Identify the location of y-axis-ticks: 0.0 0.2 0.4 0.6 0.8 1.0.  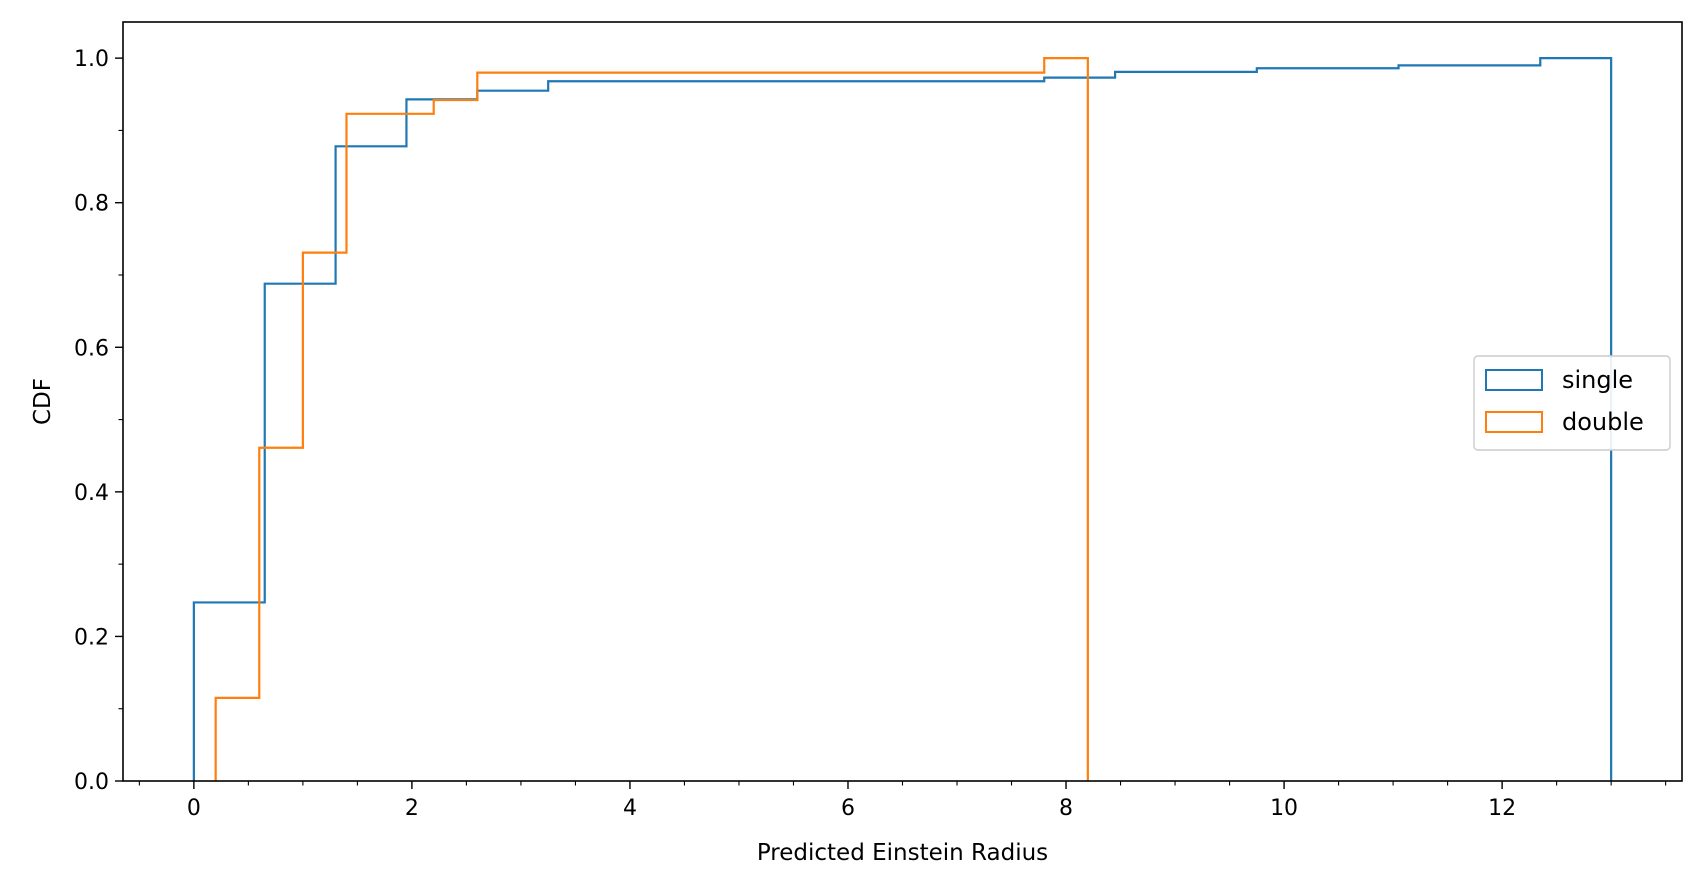
(98, 421).